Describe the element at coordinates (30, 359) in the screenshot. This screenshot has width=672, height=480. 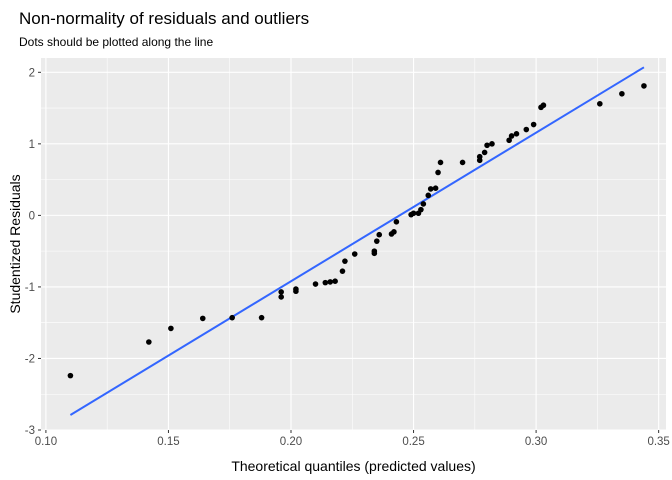
I see `y-tick-label: -2` at that location.